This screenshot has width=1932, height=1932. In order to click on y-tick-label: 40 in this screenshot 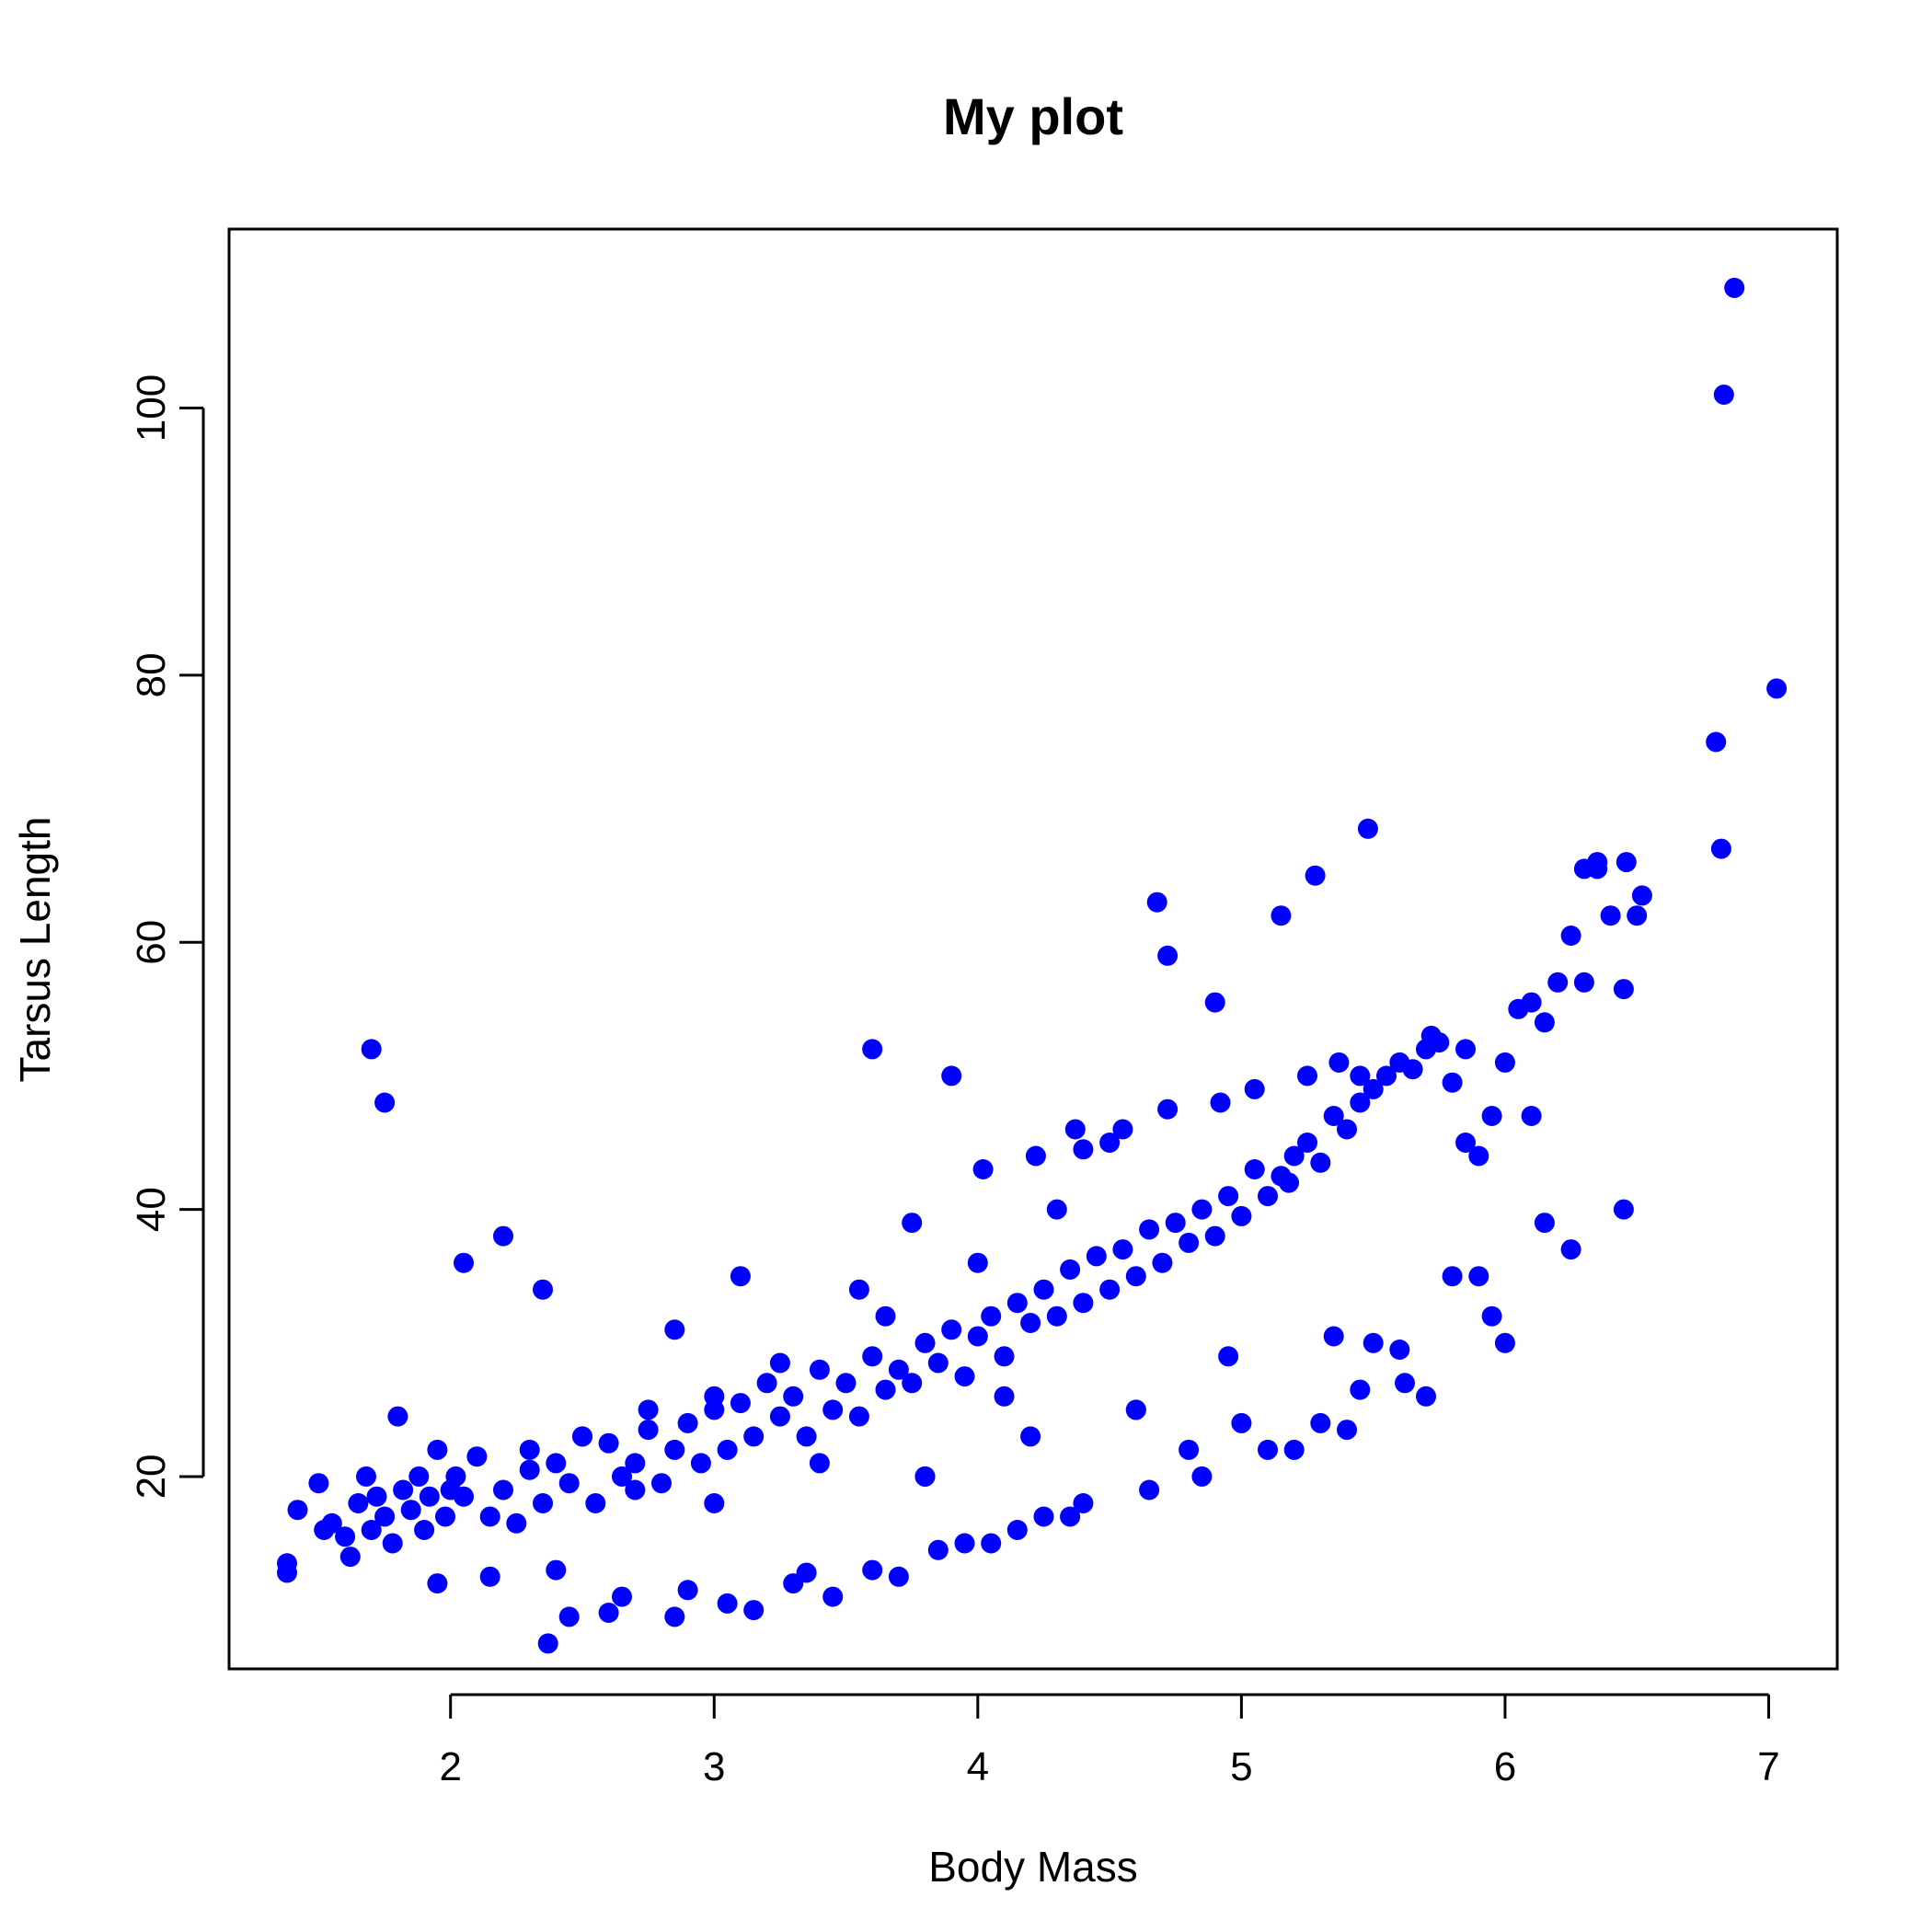, I will do `click(151, 1209)`.